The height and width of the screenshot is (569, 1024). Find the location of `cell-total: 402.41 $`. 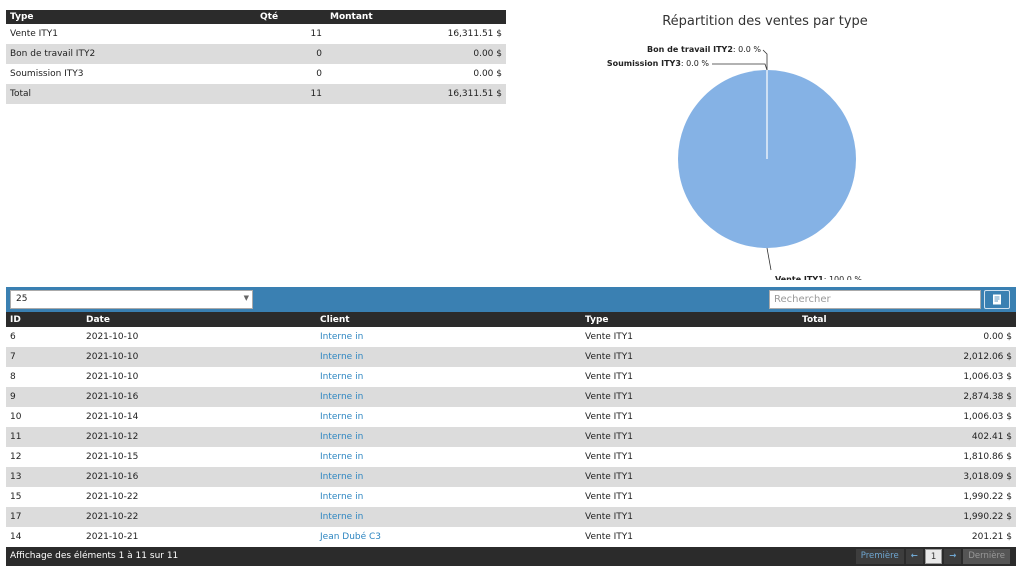

cell-total: 402.41 $ is located at coordinates (907, 437).